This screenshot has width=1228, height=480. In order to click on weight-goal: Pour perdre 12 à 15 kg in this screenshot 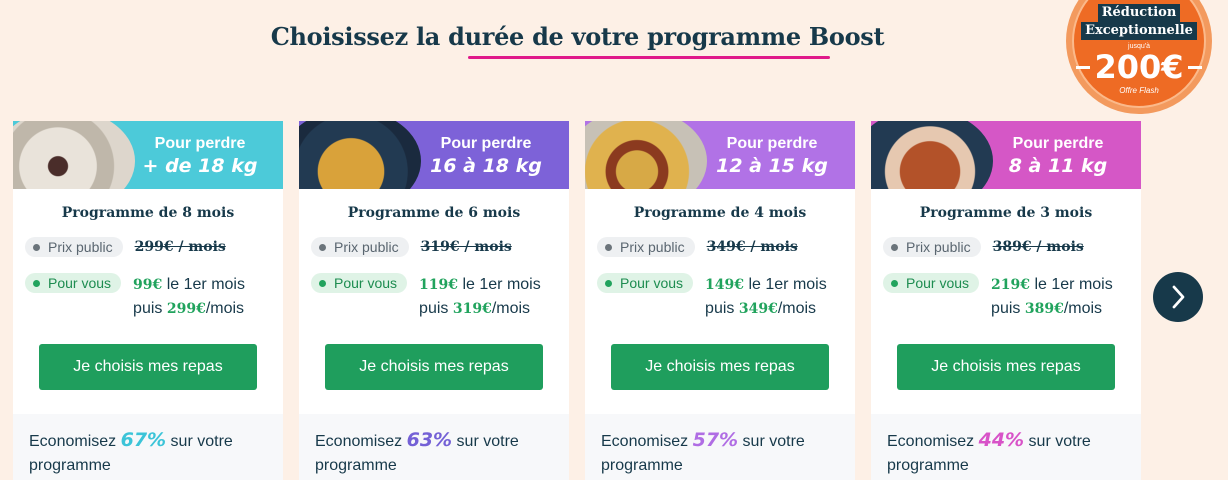, I will do `click(772, 156)`.